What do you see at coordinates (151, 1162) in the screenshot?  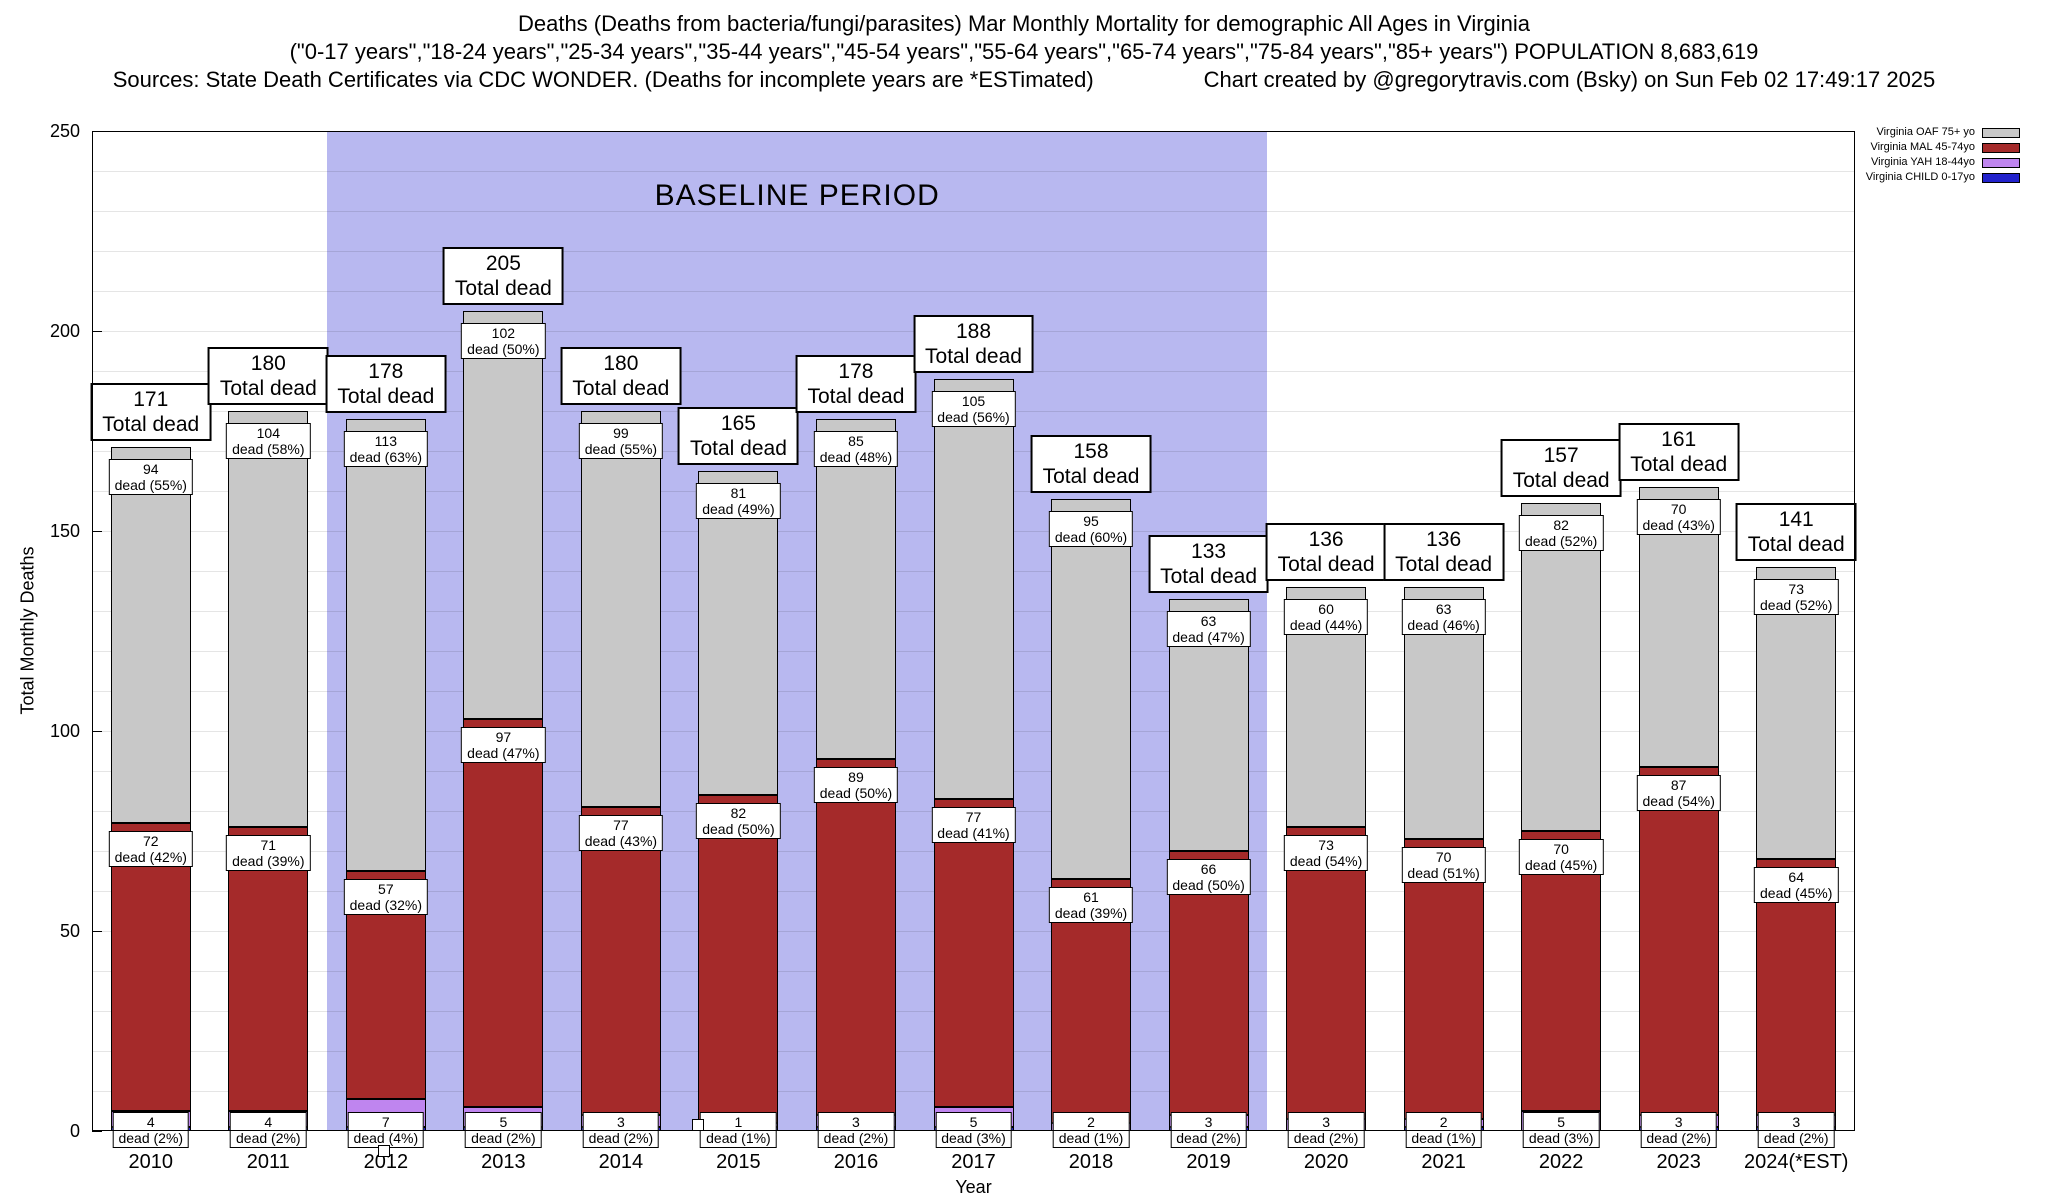 I see `x-axis-tick-label: 2010` at bounding box center [151, 1162].